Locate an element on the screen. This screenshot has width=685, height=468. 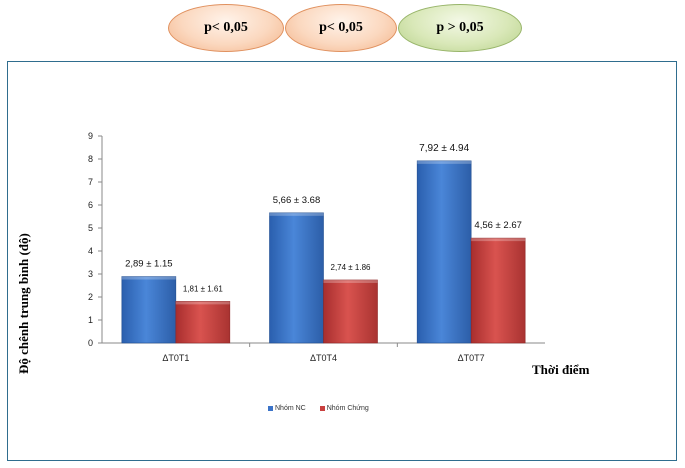
legend-label-nc: Nhóm NC is located at coordinates (290, 408).